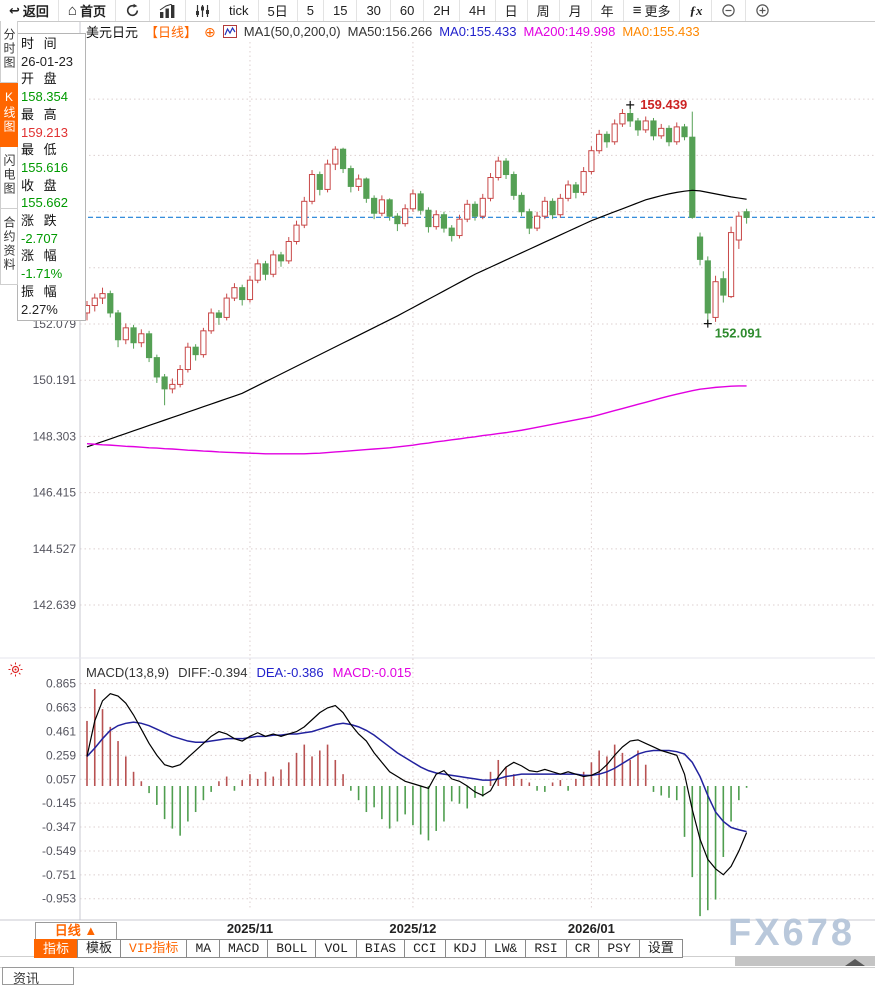 This screenshot has width=875, height=987. What do you see at coordinates (9, 115) in the screenshot?
I see `side-tab-kline-chart: K线图` at bounding box center [9, 115].